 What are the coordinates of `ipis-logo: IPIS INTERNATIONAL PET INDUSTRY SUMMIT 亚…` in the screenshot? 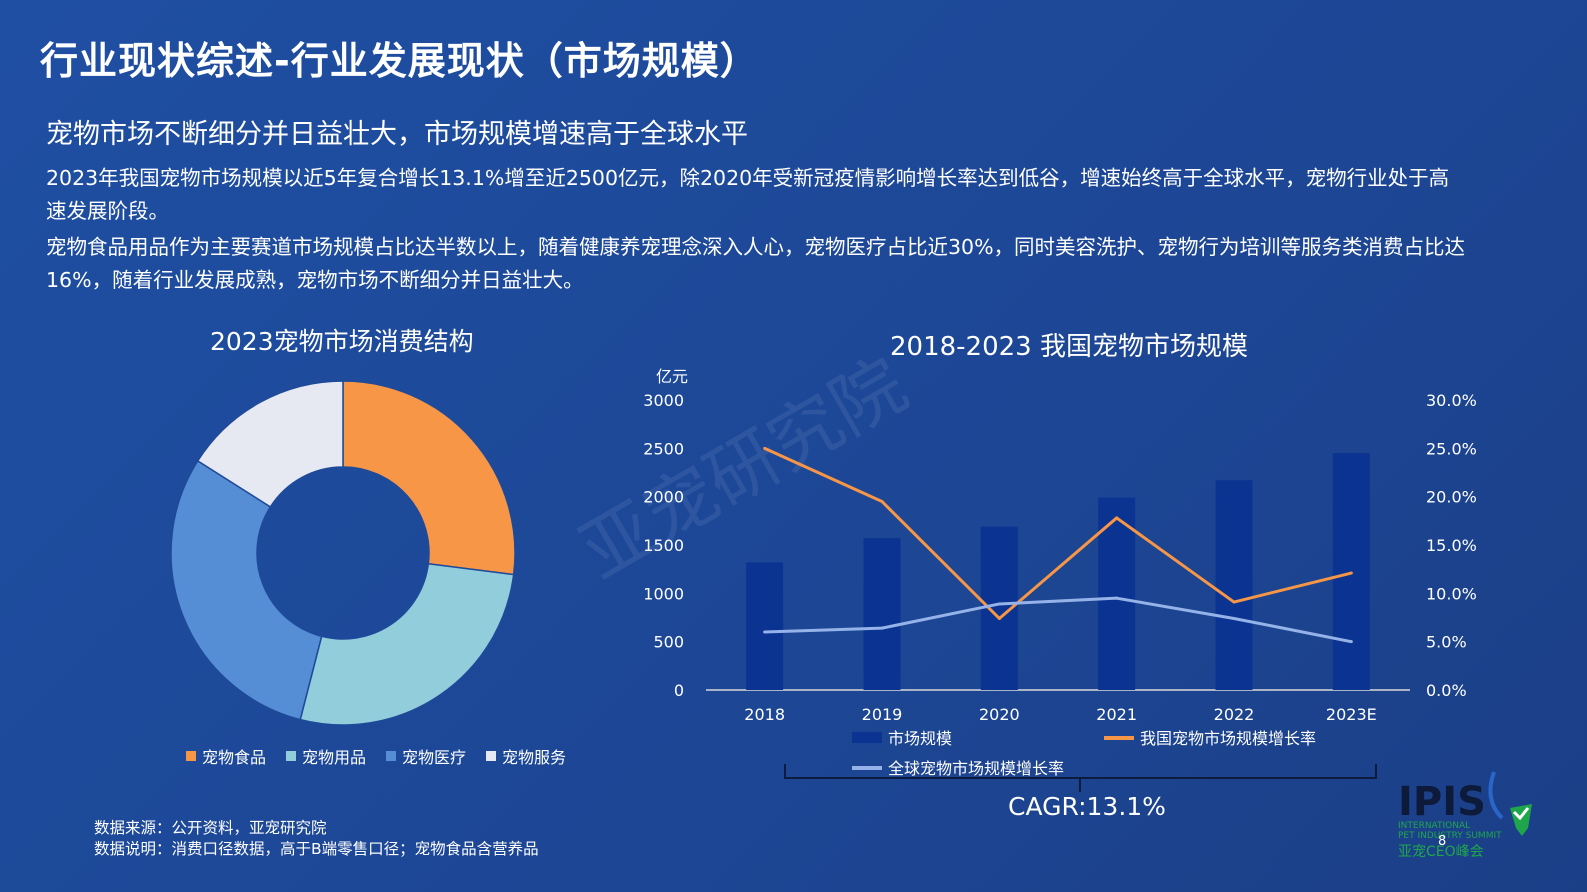 It's located at (1465, 815).